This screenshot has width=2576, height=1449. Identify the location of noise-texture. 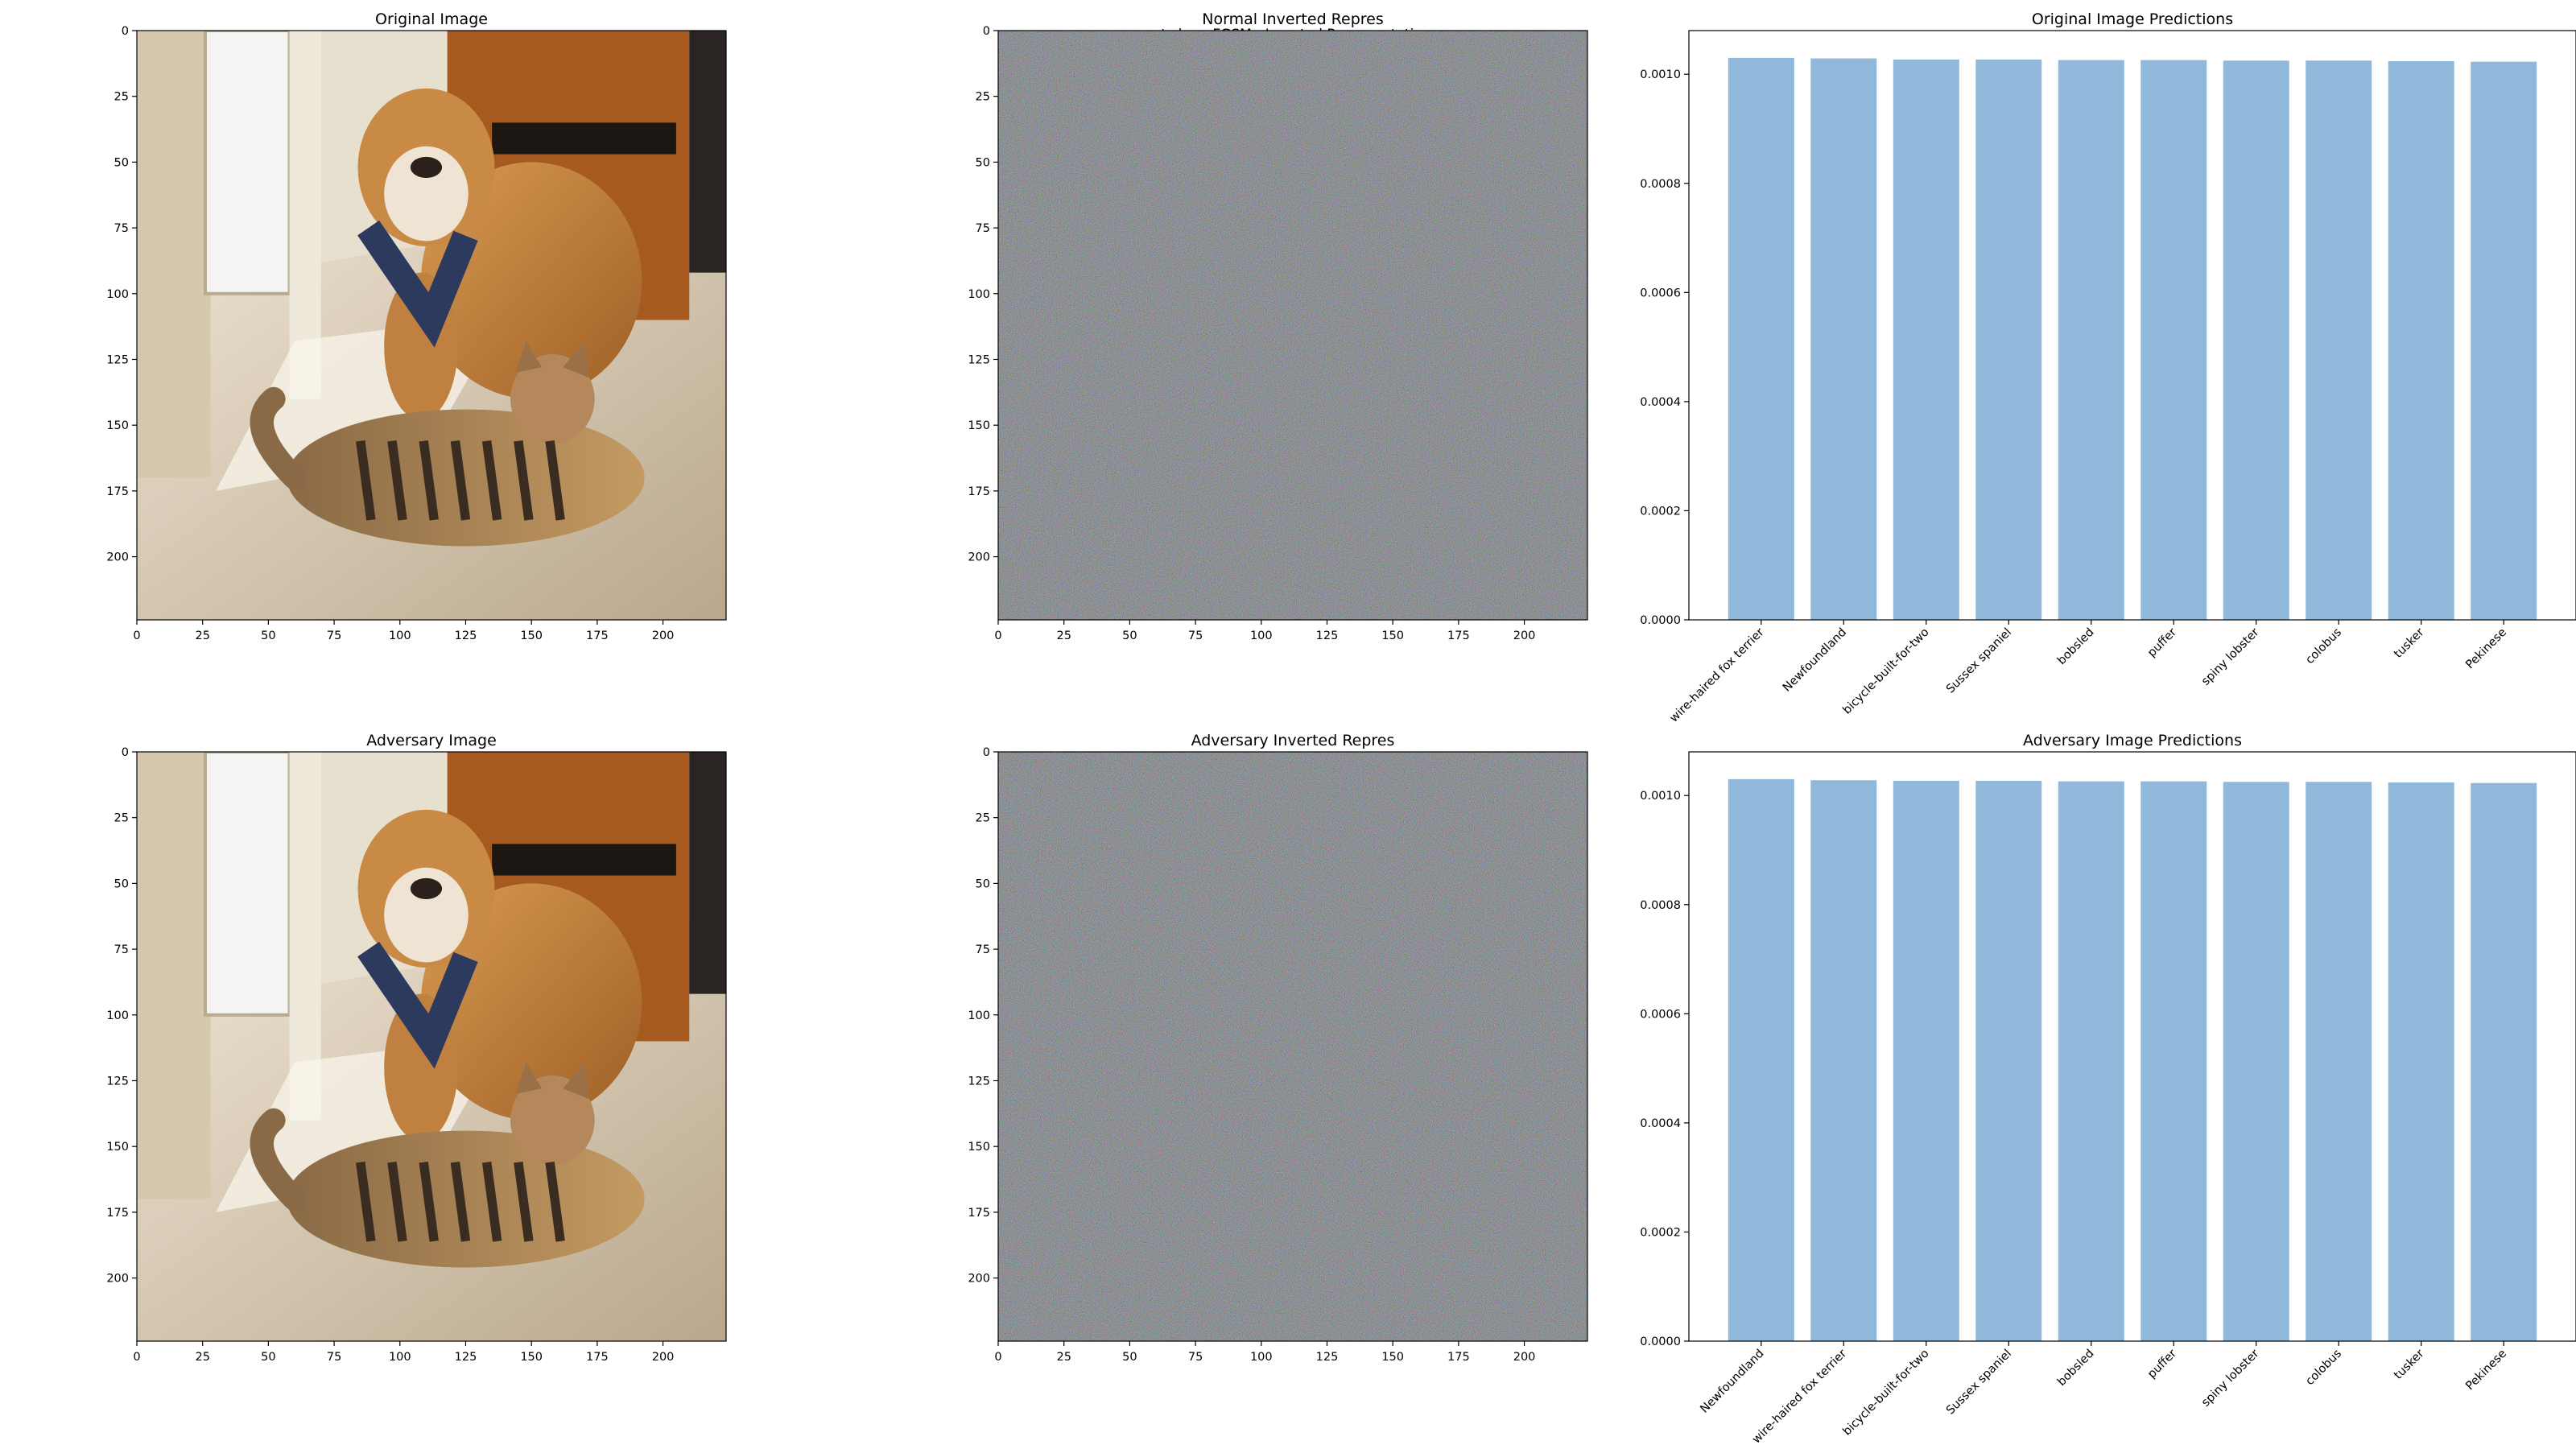
(1292, 1046).